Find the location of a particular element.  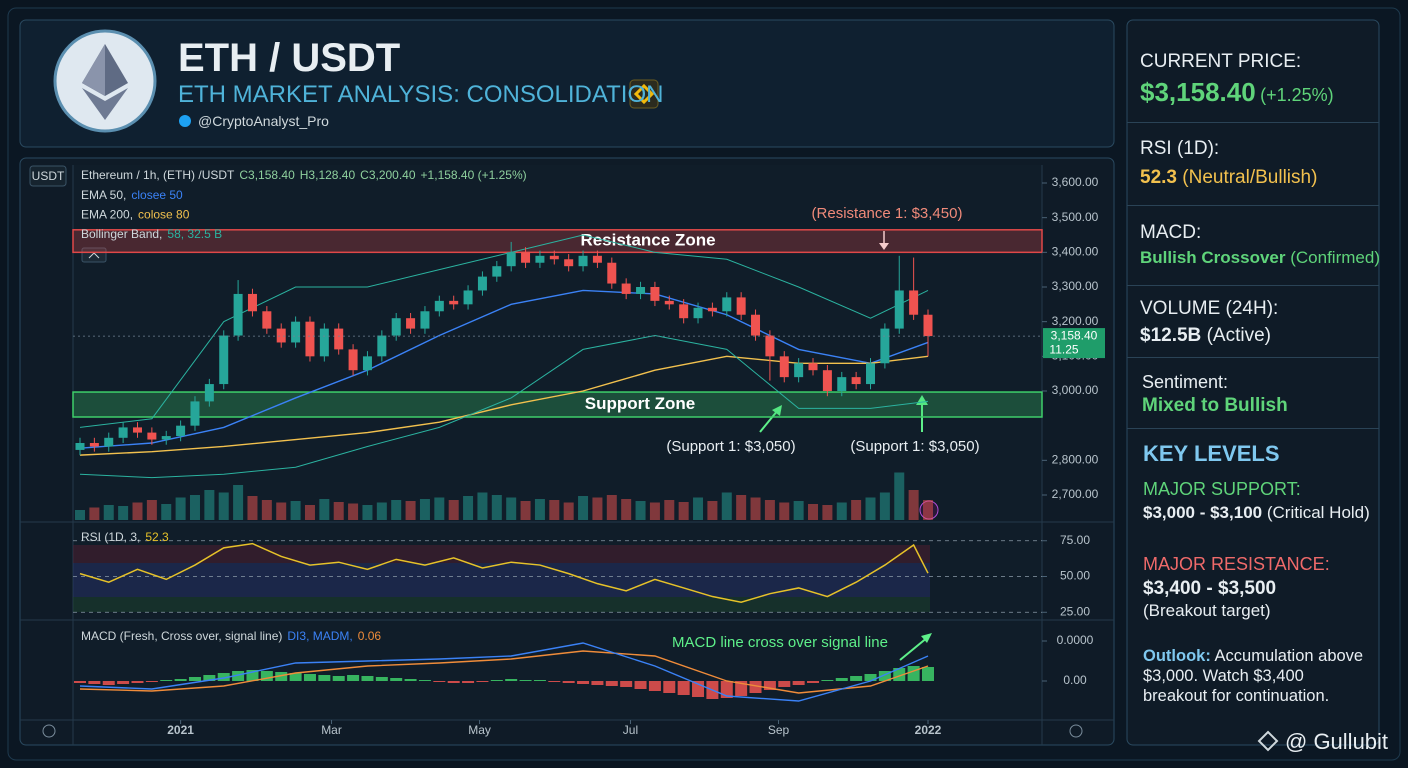

legend-params: 58, 32.5 B is located at coordinates (194, 234).